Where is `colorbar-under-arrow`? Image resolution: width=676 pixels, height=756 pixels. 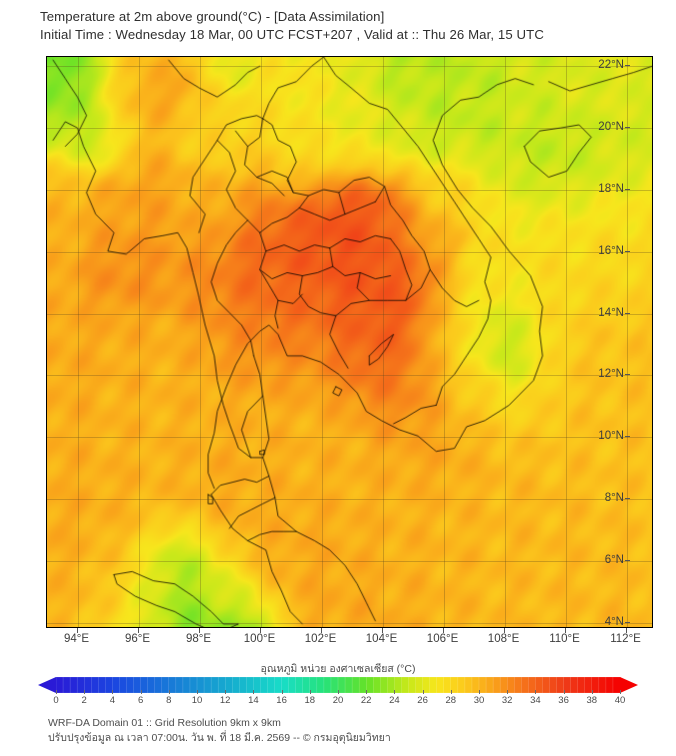
colorbar-under-arrow is located at coordinates (47, 685).